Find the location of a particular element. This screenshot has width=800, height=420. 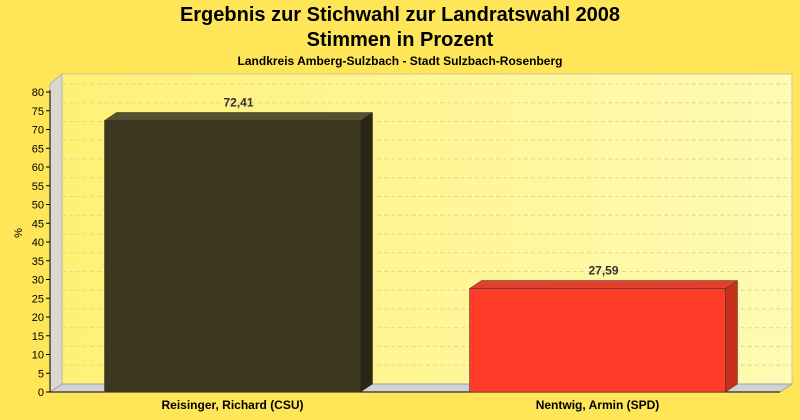

plot-left-wall is located at coordinates (56, 232).